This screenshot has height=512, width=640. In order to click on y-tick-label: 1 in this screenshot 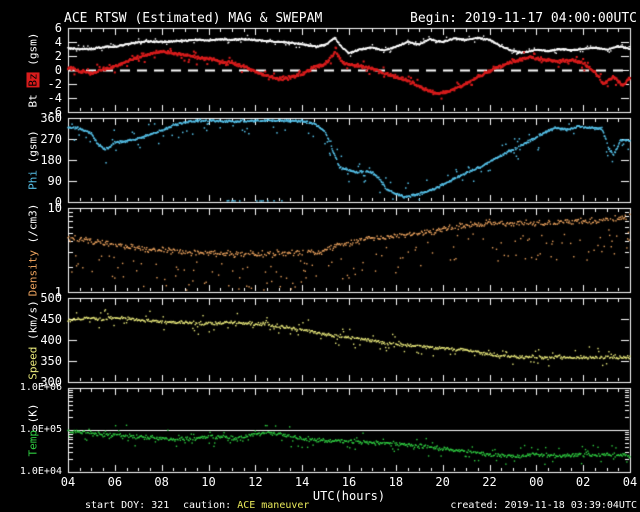, I will do `click(58, 292)`.